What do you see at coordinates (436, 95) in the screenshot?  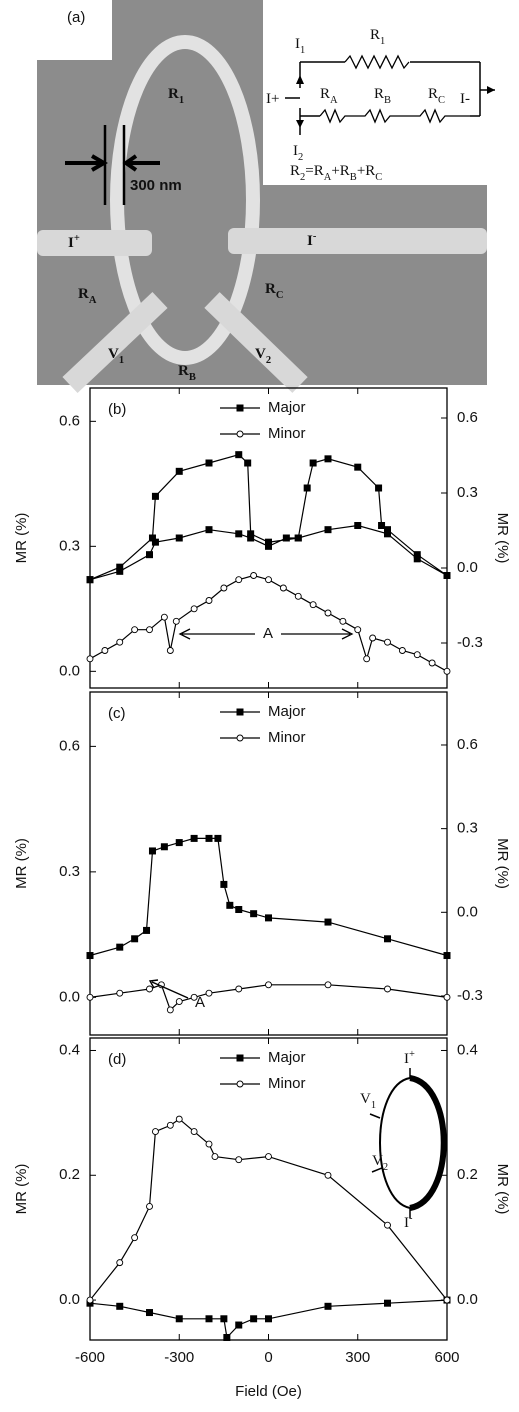 I see `circuit-label: RC` at bounding box center [436, 95].